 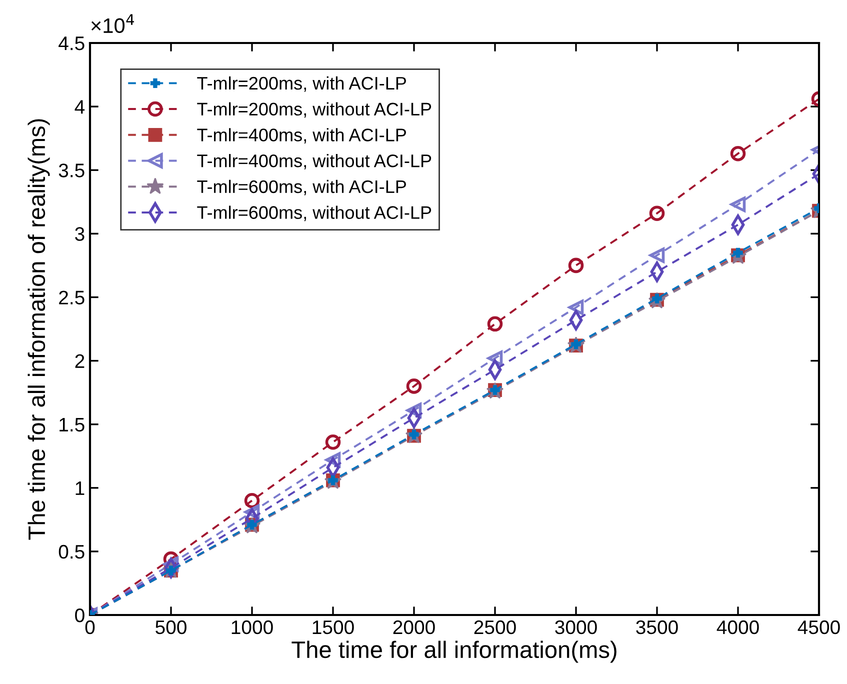 What do you see at coordinates (79, 615) in the screenshot?
I see `y-tick-label: 0` at bounding box center [79, 615].